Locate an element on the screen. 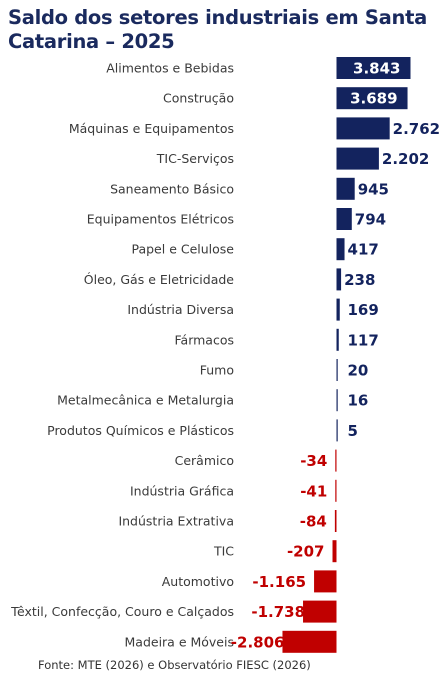  value-label: 3.843 is located at coordinates (376, 69).